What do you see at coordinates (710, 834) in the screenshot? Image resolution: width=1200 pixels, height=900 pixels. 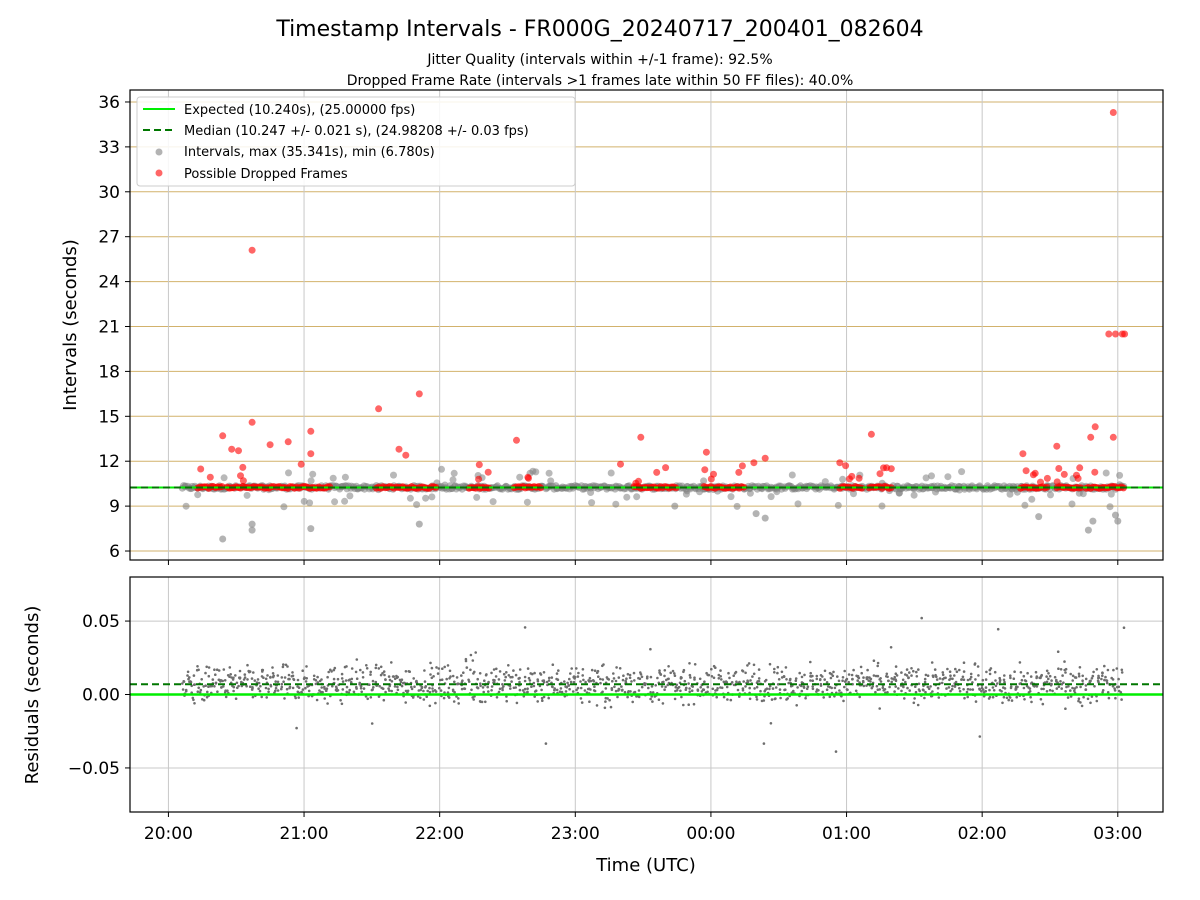 I see `x-tick-label: 00:00` at bounding box center [710, 834].